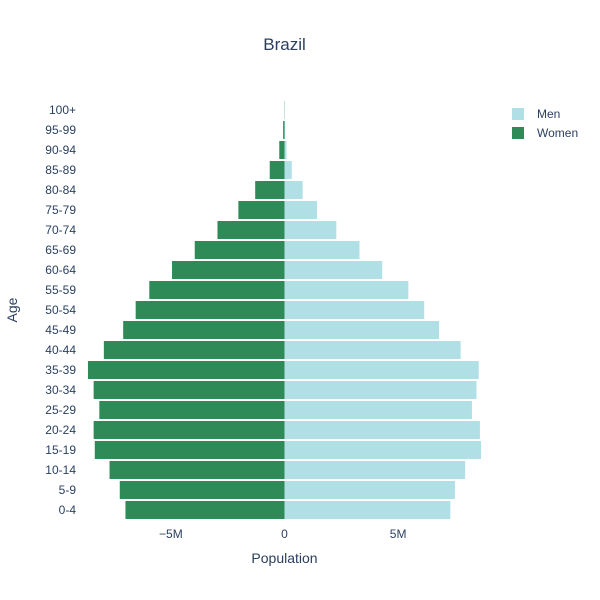 The height and width of the screenshot is (600, 600). I want to click on x-axis-ticks: −5M 0 5M, so click(282, 534).